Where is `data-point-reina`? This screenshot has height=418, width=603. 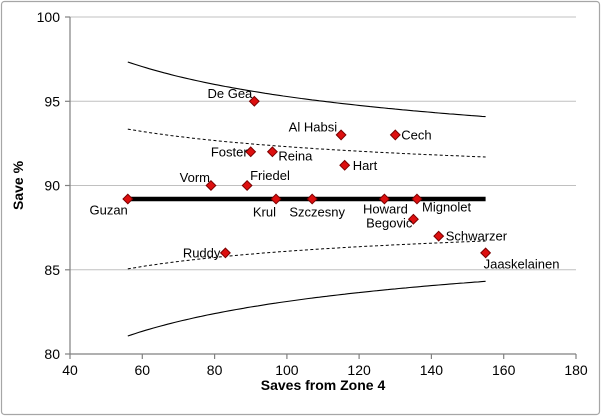 data-point-reina is located at coordinates (272, 152).